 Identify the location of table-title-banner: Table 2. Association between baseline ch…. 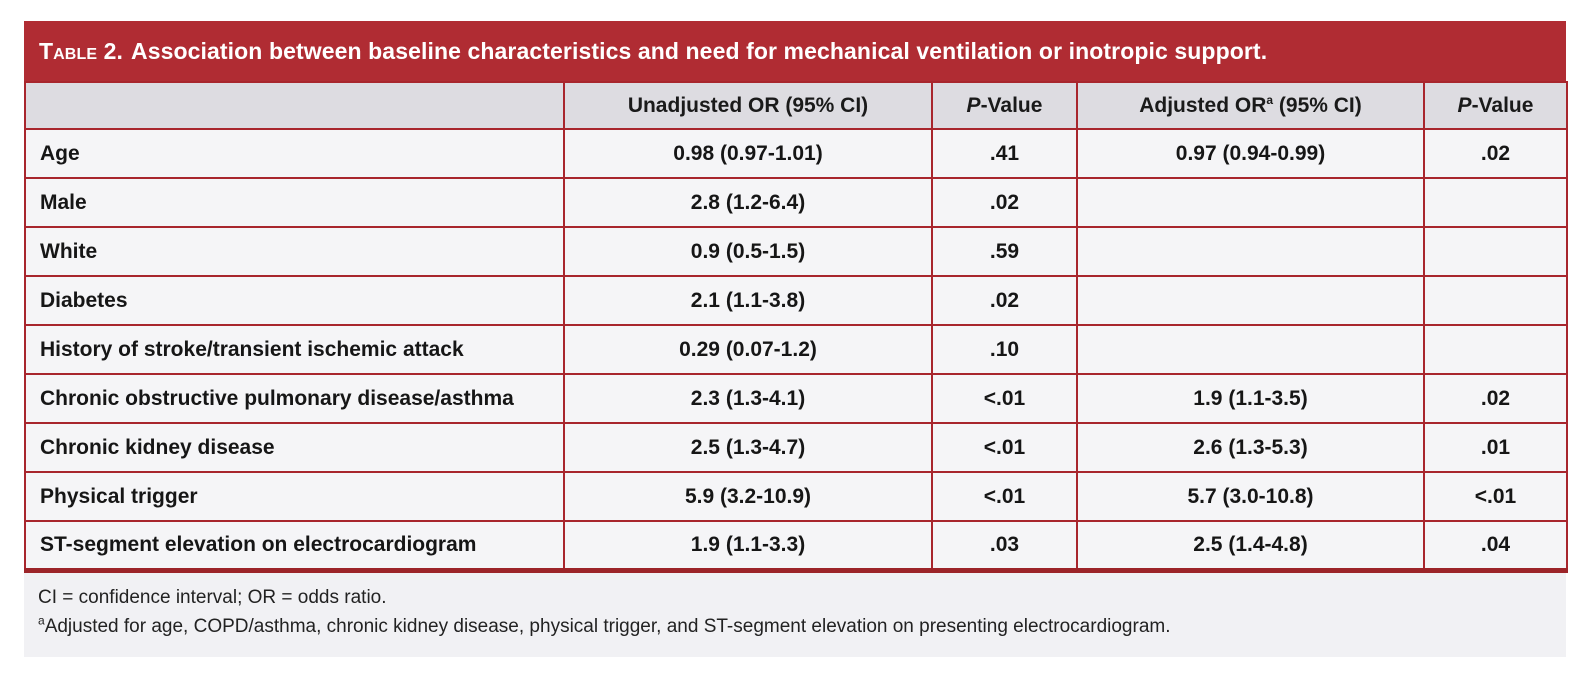
(795, 51).